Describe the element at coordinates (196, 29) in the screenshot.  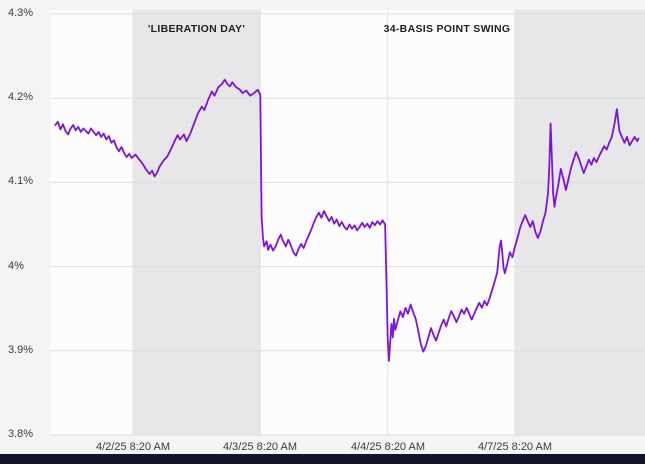
I see `annotation-liberation-day: 'LIBERATION DAY'` at that location.